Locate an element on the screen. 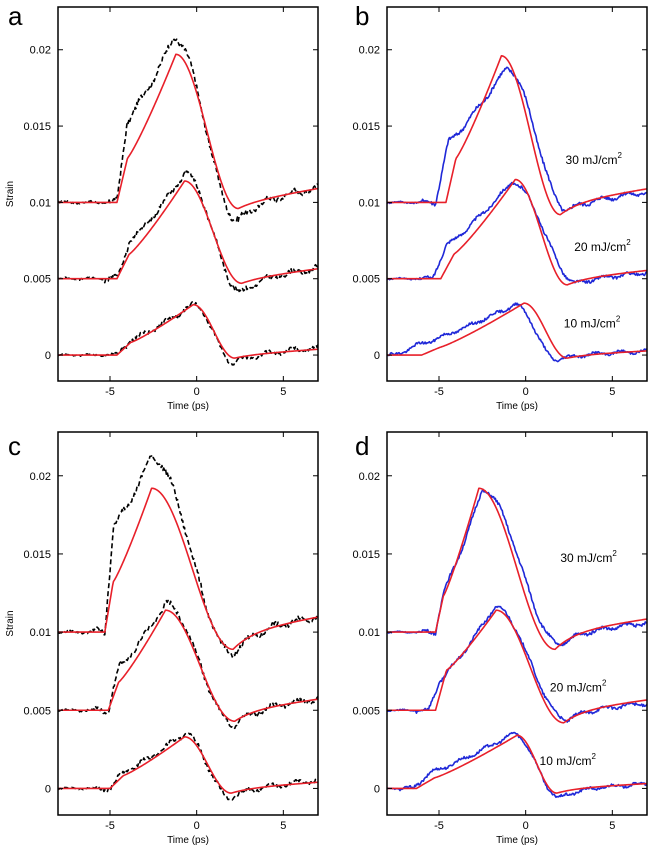 The image size is (653, 849). panel-letter-b: b is located at coordinates (362, 16).